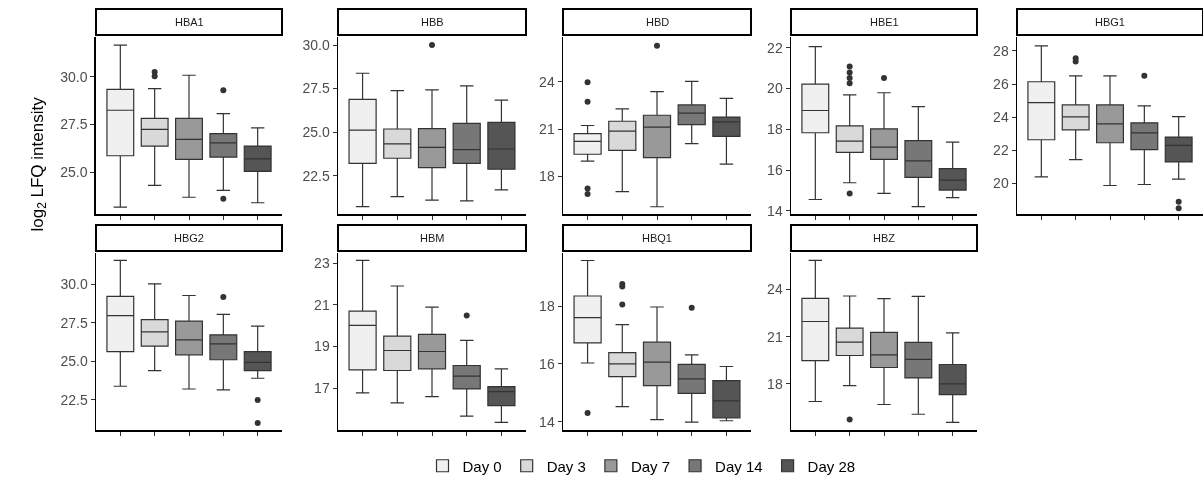  Describe the element at coordinates (884, 238) in the screenshot. I see `chart-title: HBZ` at that location.